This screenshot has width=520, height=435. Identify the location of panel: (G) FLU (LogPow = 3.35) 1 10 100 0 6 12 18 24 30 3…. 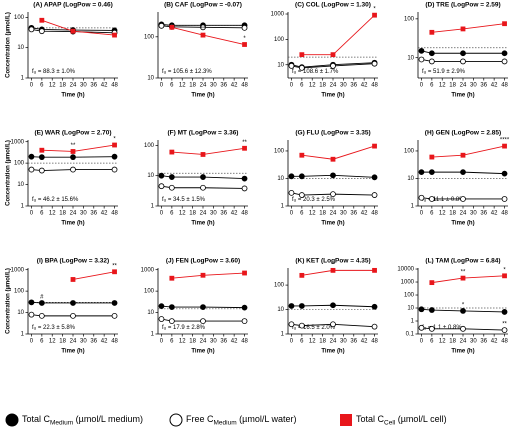
(326, 178).